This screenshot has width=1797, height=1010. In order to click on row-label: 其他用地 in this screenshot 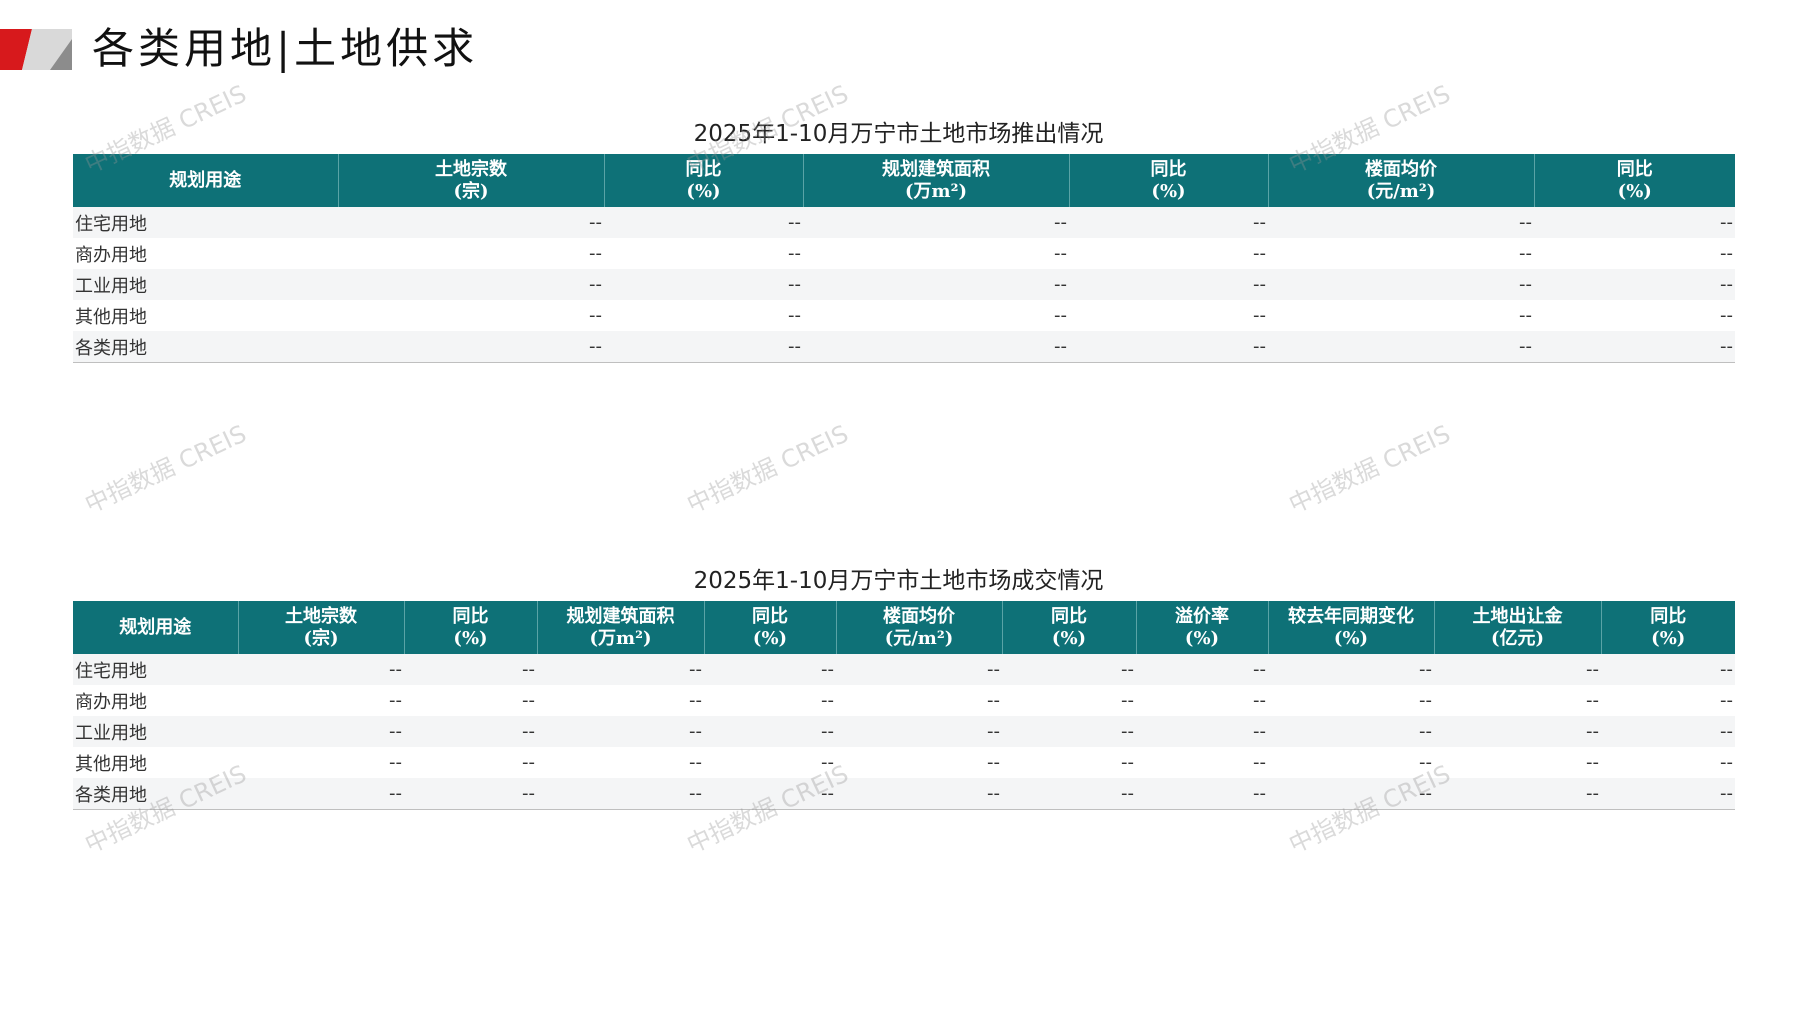, I will do `click(111, 317)`.